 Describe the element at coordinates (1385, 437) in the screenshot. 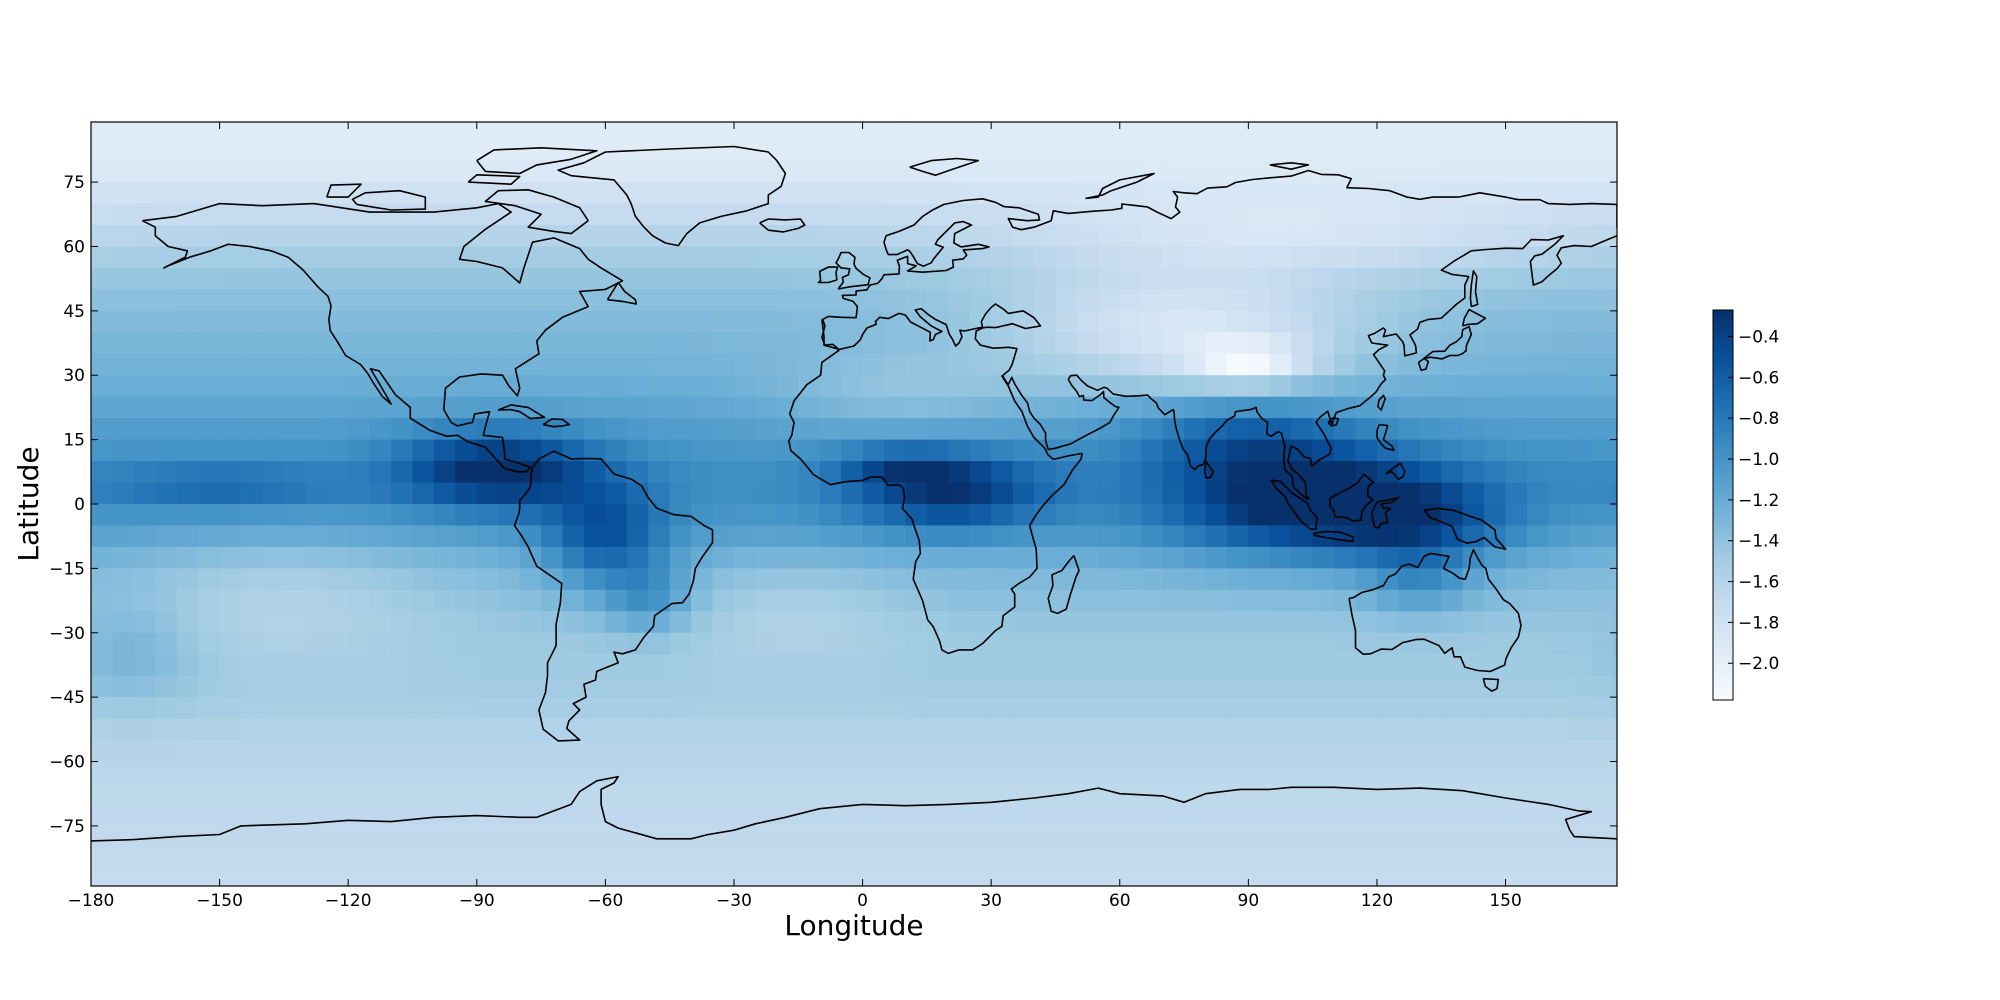

I see `coastline-philippines` at that location.